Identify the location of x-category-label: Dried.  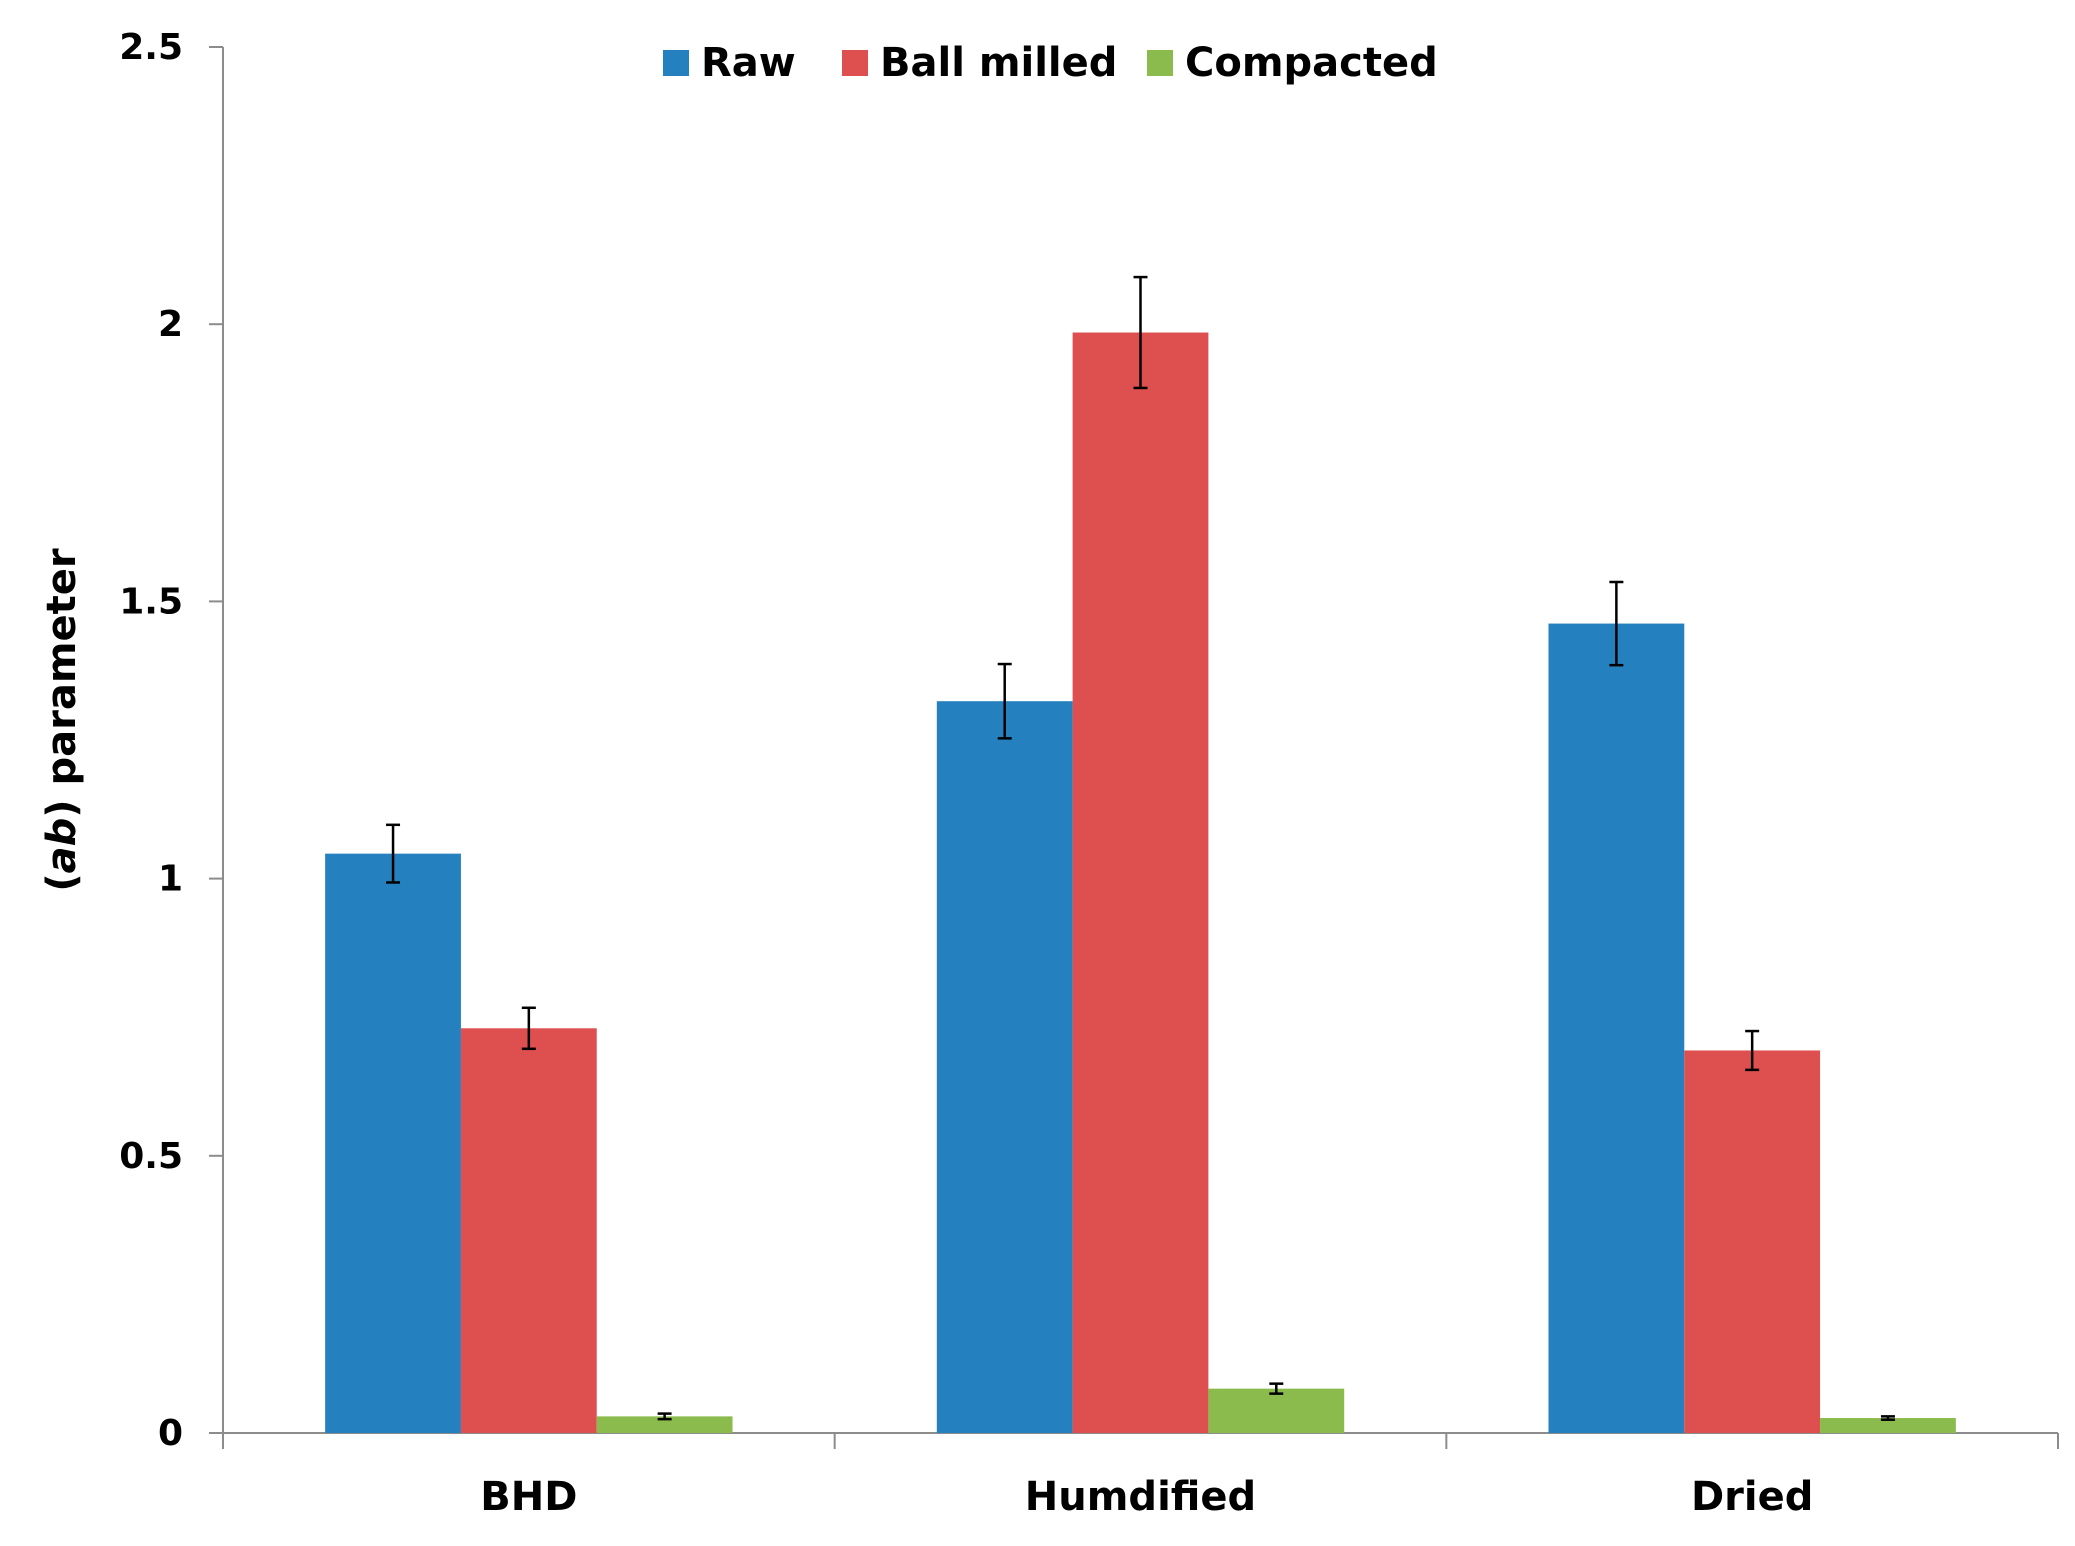
(1752, 1497).